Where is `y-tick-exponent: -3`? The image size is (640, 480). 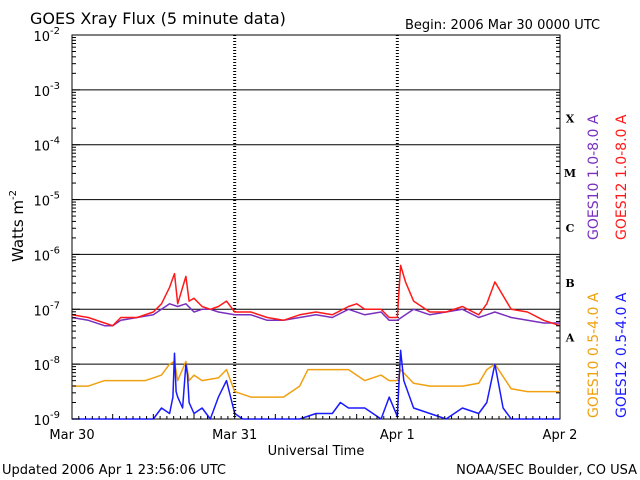
y-tick-exponent: -3 is located at coordinates (55, 86).